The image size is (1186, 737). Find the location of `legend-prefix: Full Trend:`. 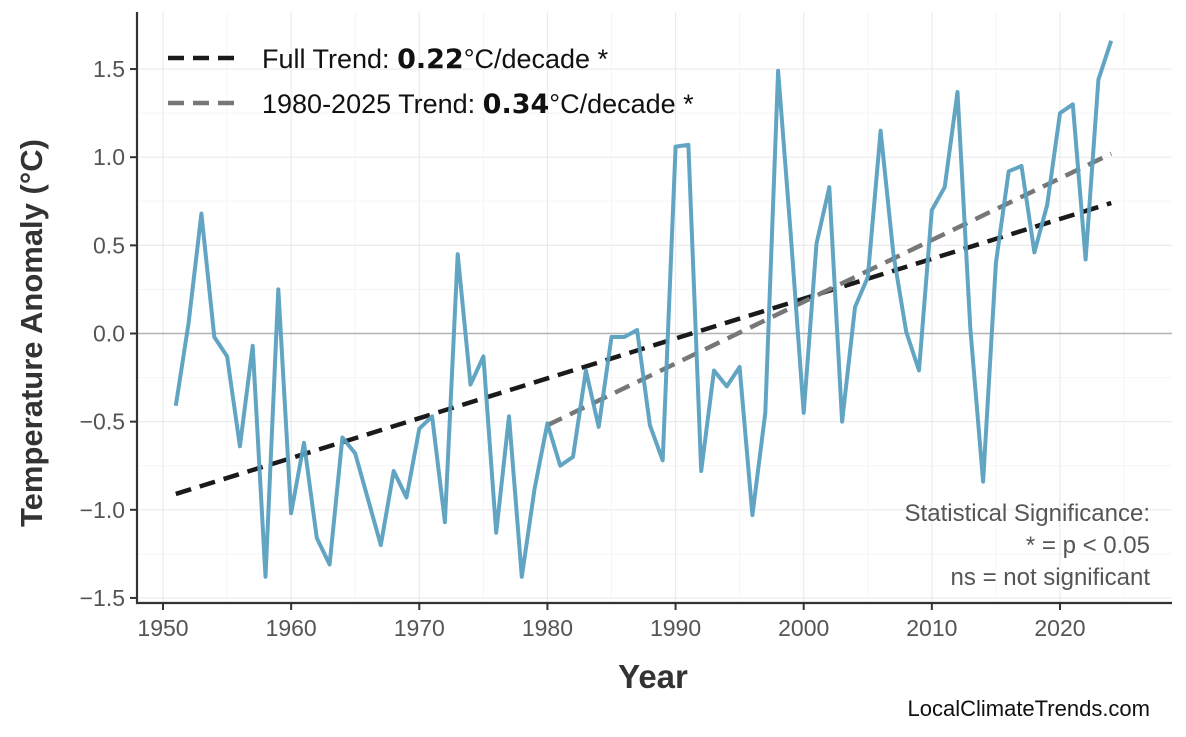

legend-prefix: Full Trend: is located at coordinates (329, 59).